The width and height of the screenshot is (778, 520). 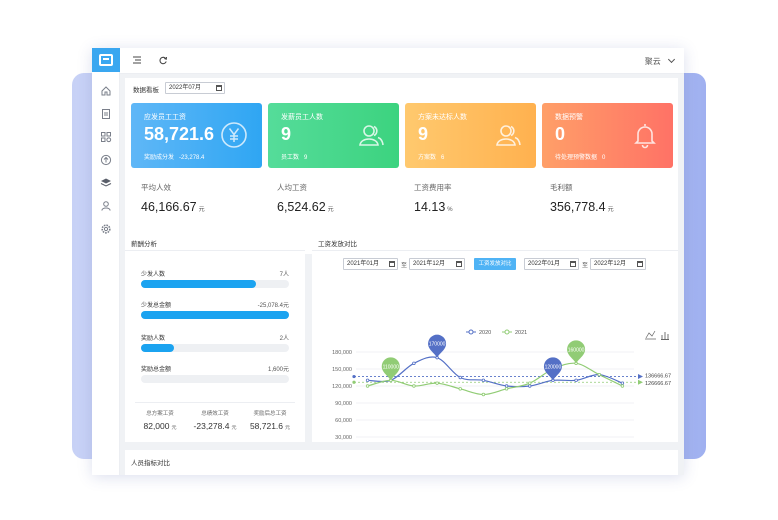 I want to click on user-menu: 聚云, so click(x=660, y=61).